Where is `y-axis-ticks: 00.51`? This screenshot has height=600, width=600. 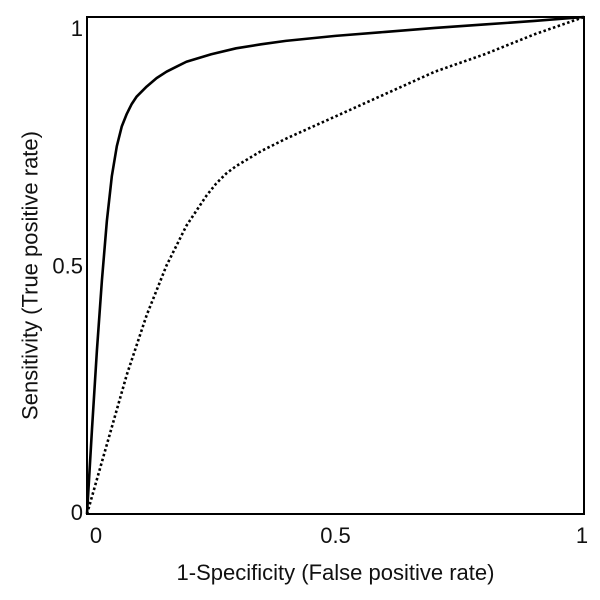 y-axis-ticks: 00.51 is located at coordinates (67, 270).